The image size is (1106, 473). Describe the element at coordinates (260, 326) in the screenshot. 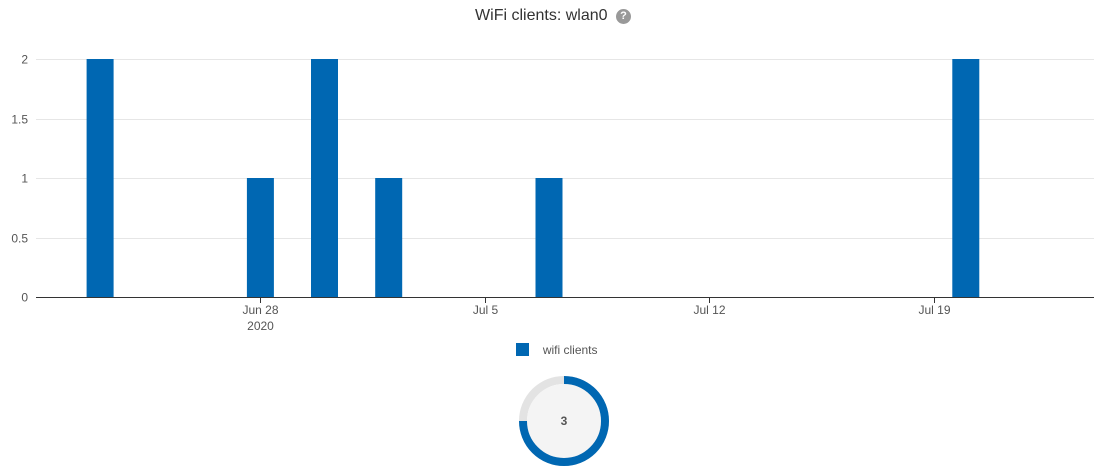

I see `x-tick-sublabel: 2020` at that location.